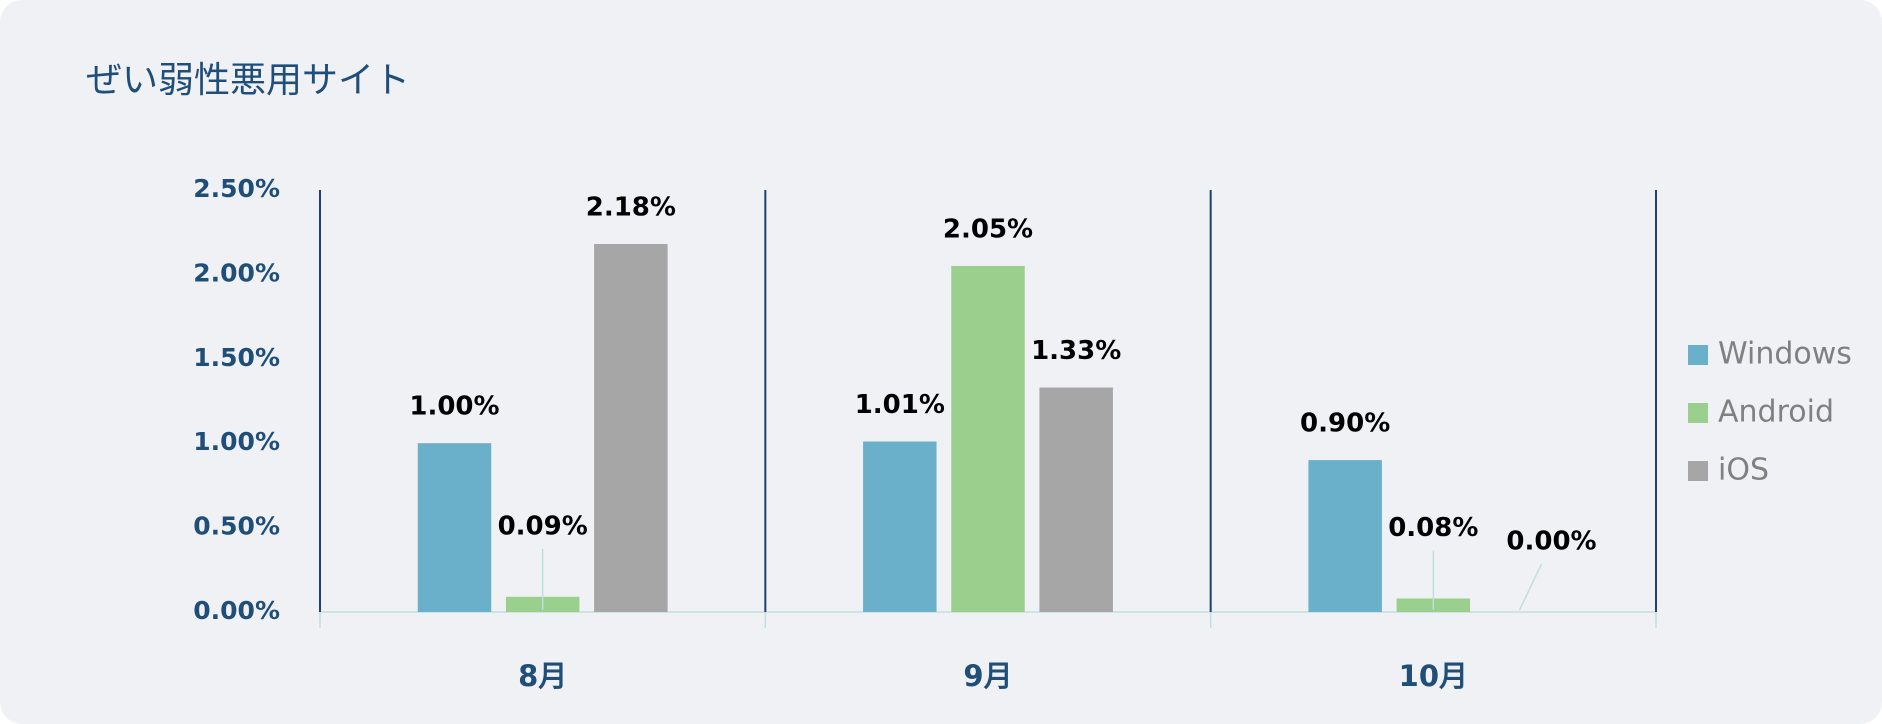 The height and width of the screenshot is (724, 1882). Describe the element at coordinates (1785, 354) in the screenshot. I see `legend-label: Windows` at that location.